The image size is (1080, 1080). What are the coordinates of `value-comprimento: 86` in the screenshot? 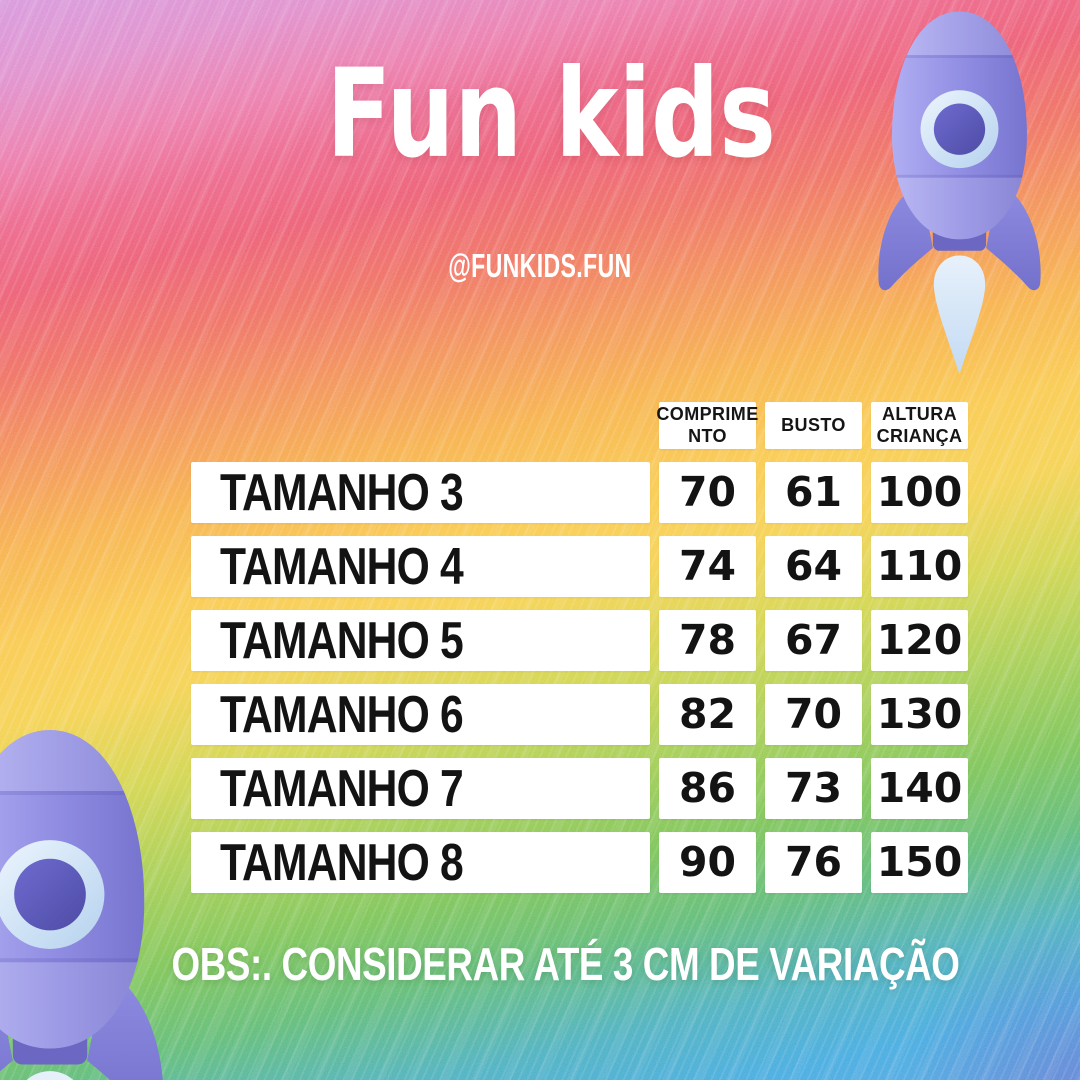 It's located at (707, 788).